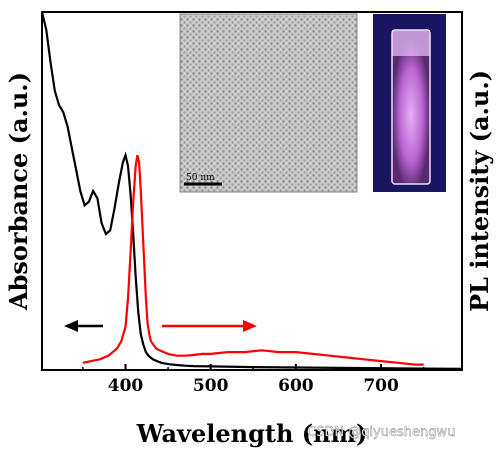 The width and height of the screenshot is (500, 453). I want to click on x-tick-label: 600, so click(296, 386).